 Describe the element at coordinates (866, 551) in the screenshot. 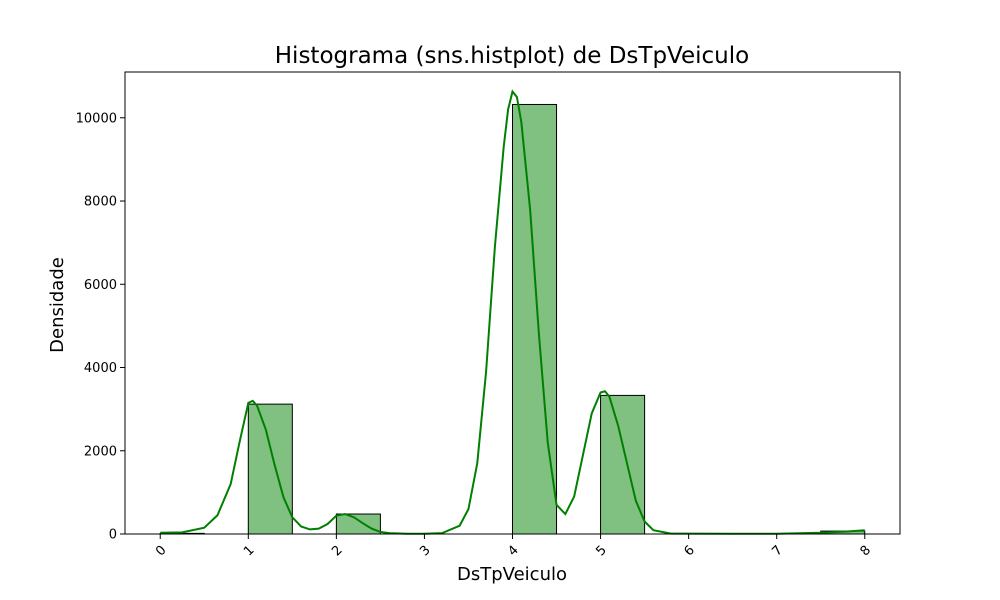

I see `x-tick-label: 8` at that location.